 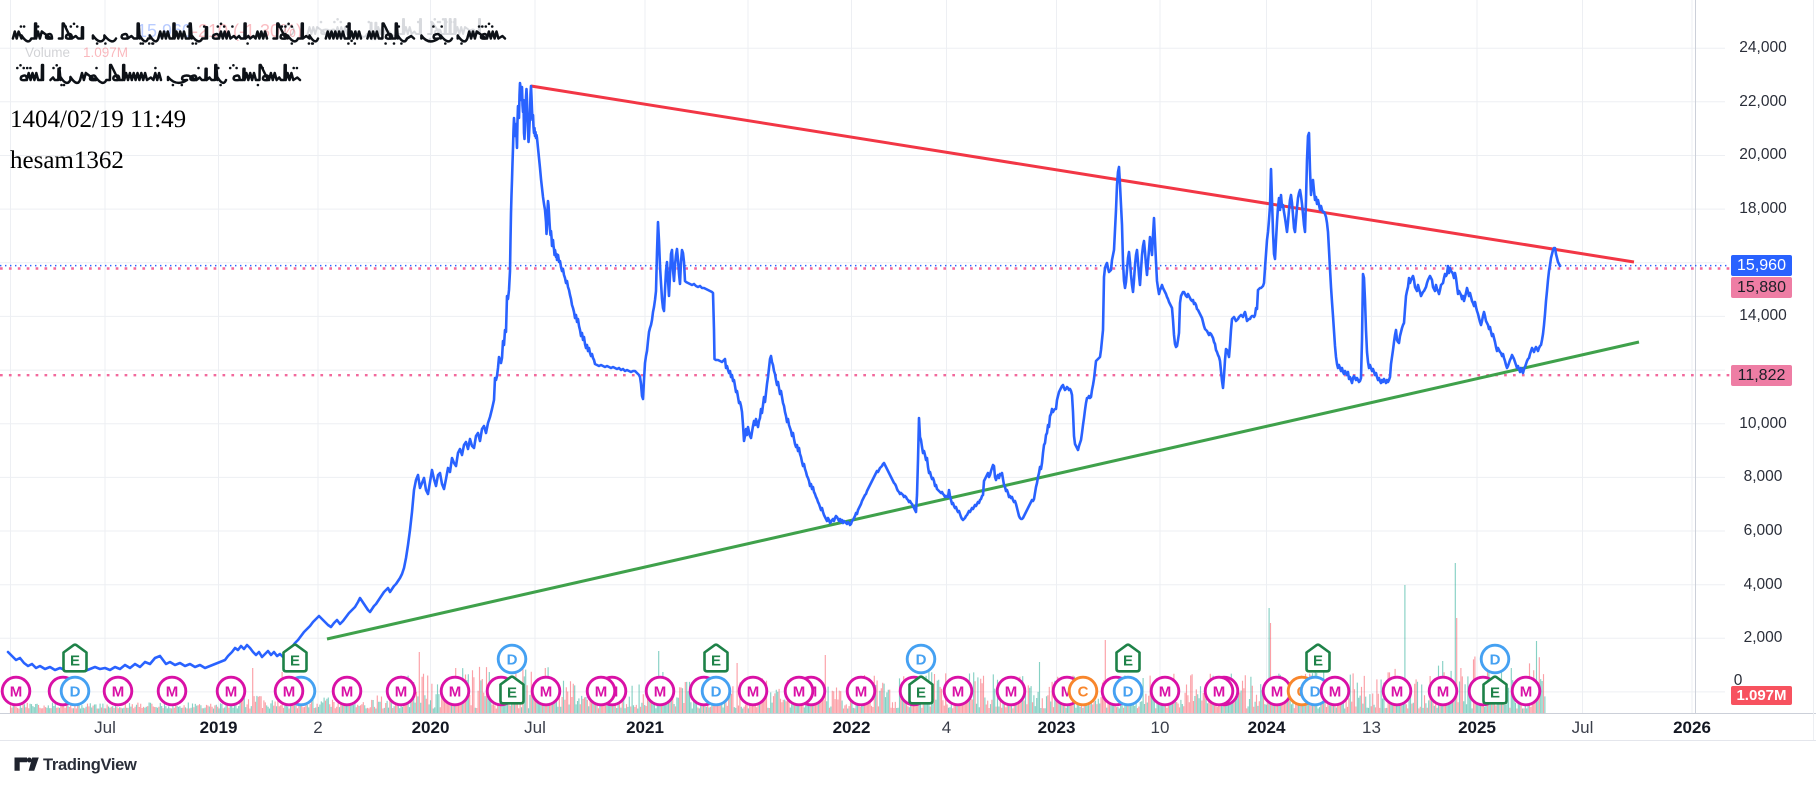 I want to click on svg-text: TradingView, so click(x=90, y=765).